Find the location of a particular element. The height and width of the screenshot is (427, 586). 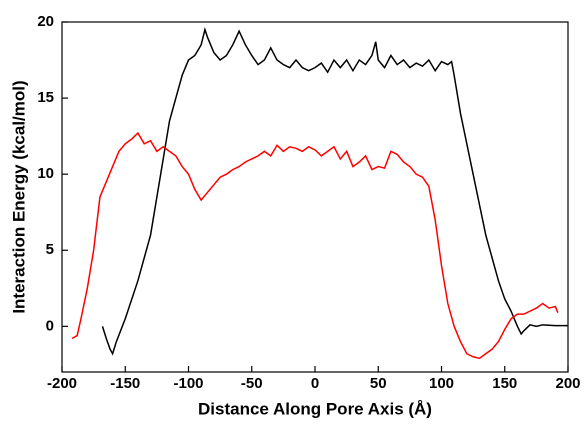

x-tick-label: -200 is located at coordinates (62, 383).